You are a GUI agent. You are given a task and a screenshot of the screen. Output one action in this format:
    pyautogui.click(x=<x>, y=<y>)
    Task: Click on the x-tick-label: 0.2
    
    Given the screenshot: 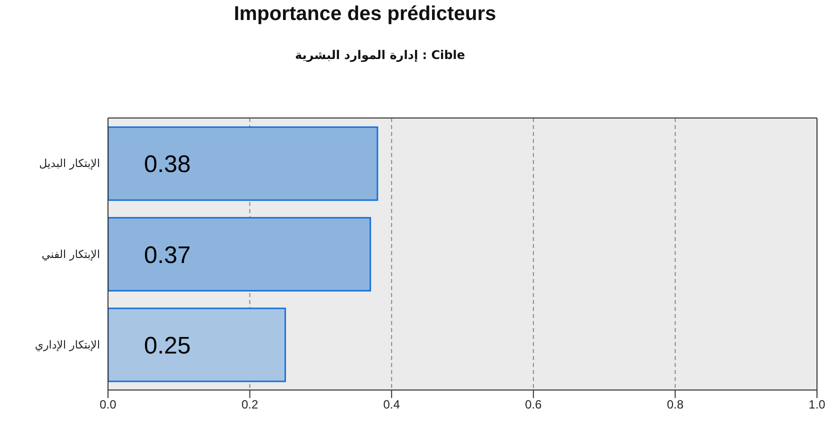 What is the action you would take?
    pyautogui.click(x=249, y=405)
    